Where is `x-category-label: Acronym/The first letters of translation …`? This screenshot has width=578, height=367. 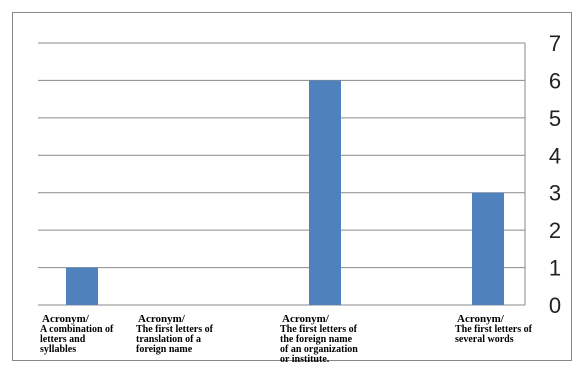
x-category-label: Acronym/The first letters of translation … is located at coordinates (175, 334).